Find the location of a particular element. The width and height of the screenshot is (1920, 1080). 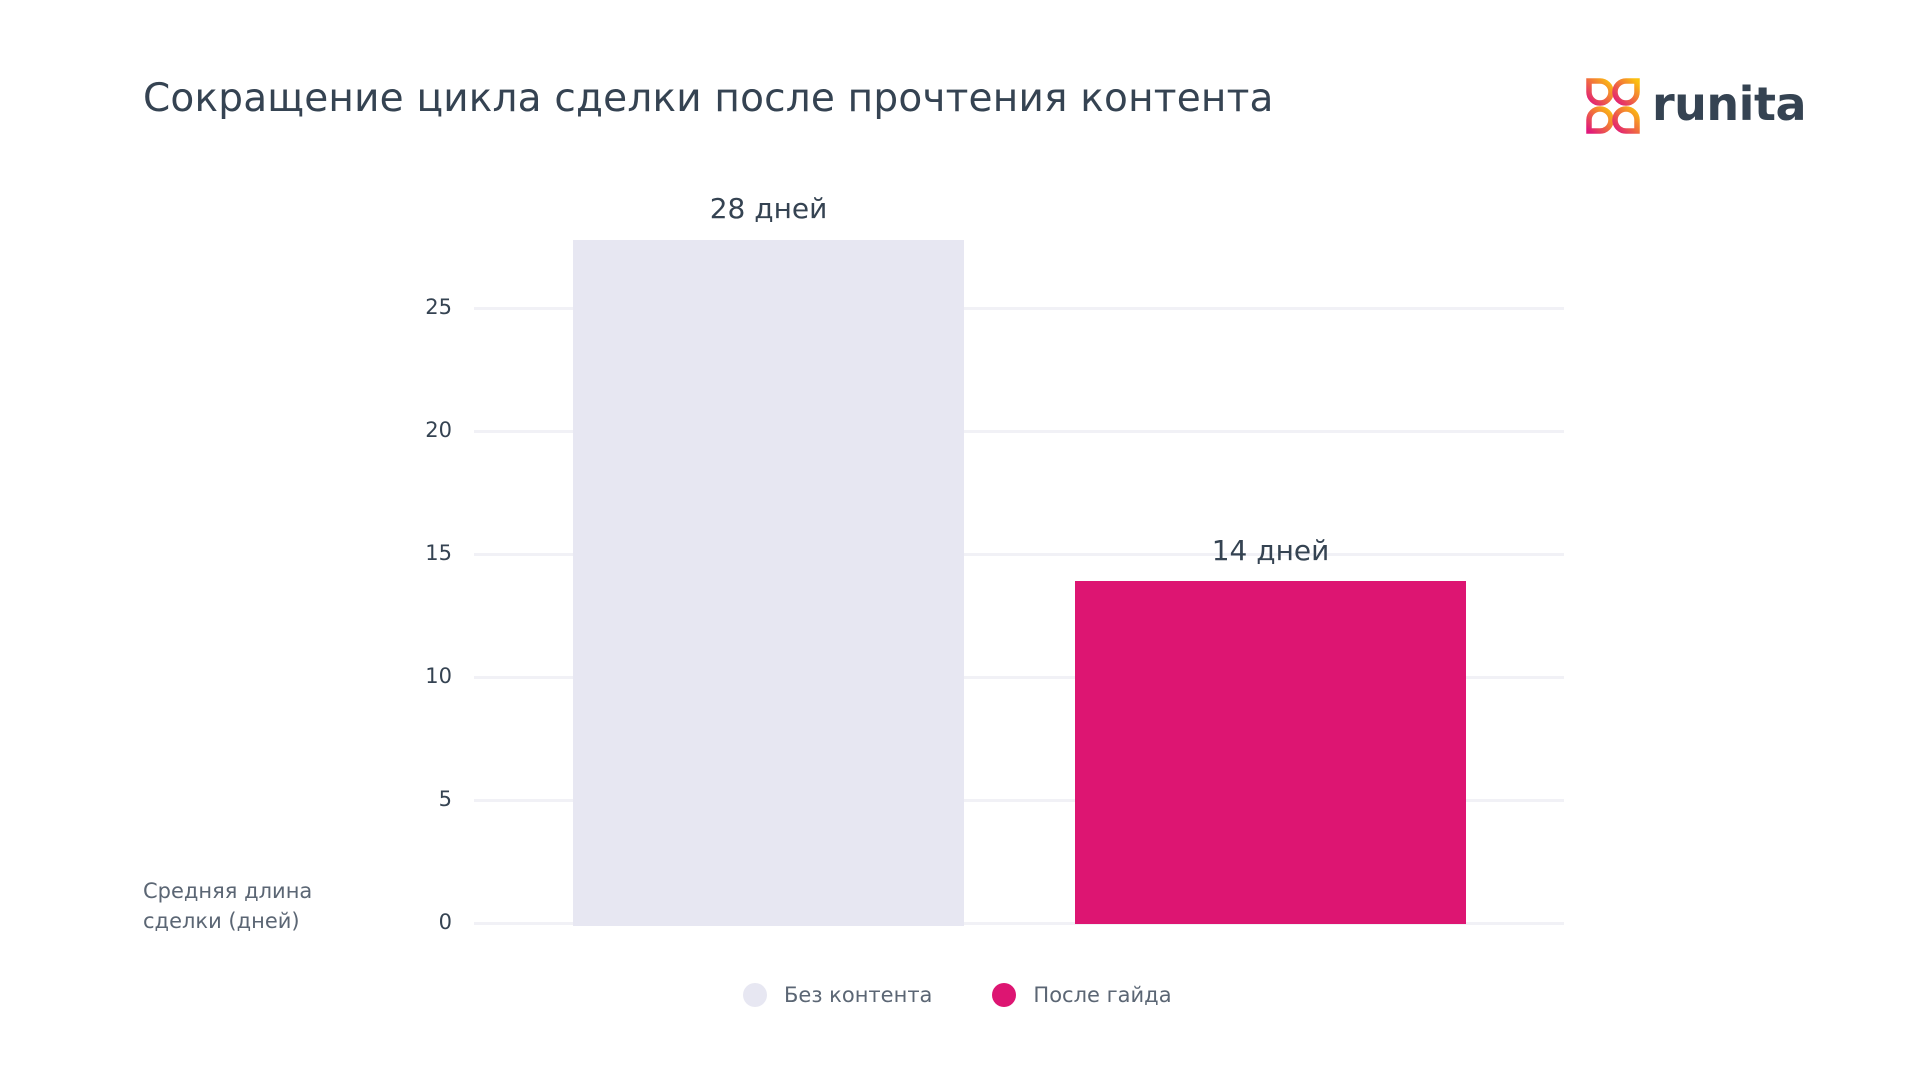

y-tick-15: 15 is located at coordinates (438, 553).